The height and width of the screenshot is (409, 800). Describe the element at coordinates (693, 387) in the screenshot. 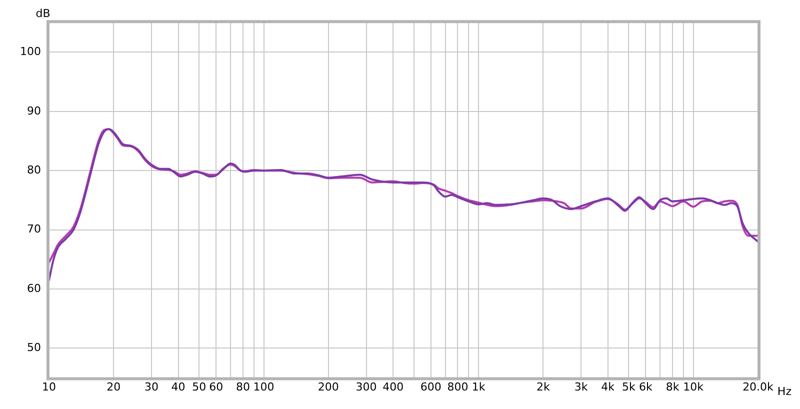

I see `x-tick-label: 10k` at that location.